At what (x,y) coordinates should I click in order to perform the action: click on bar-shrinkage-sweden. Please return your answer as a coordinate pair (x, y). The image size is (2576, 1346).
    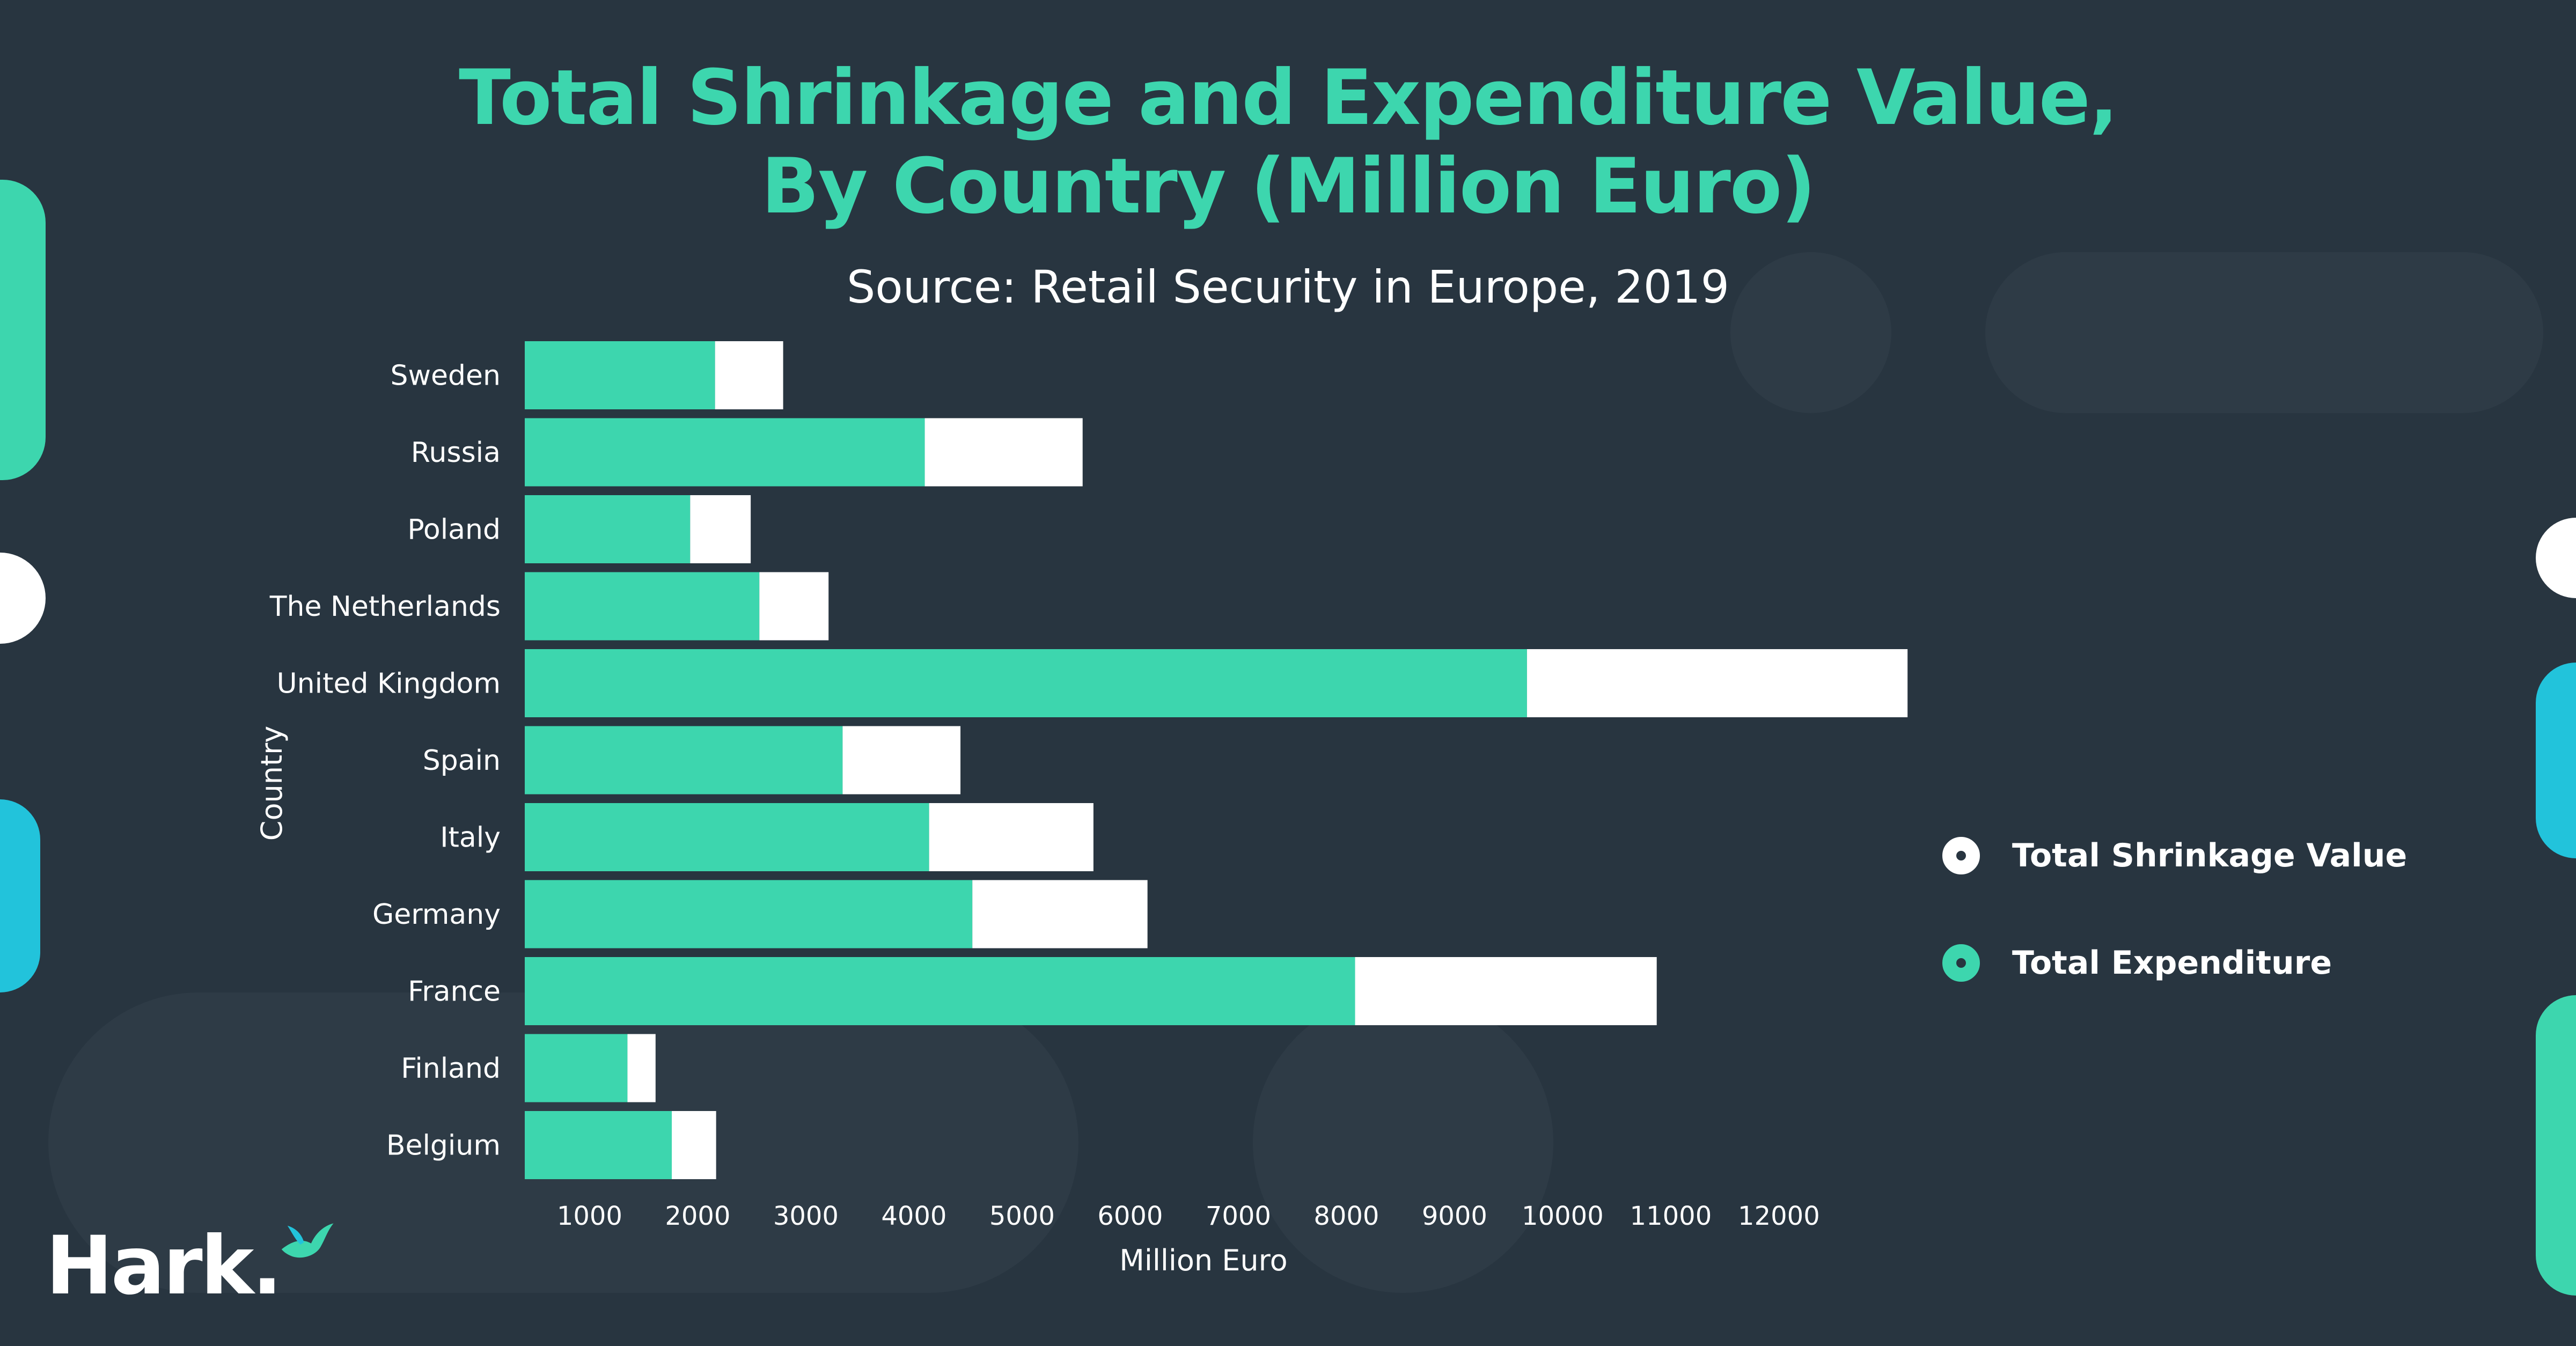
    Looking at the image, I should click on (749, 375).